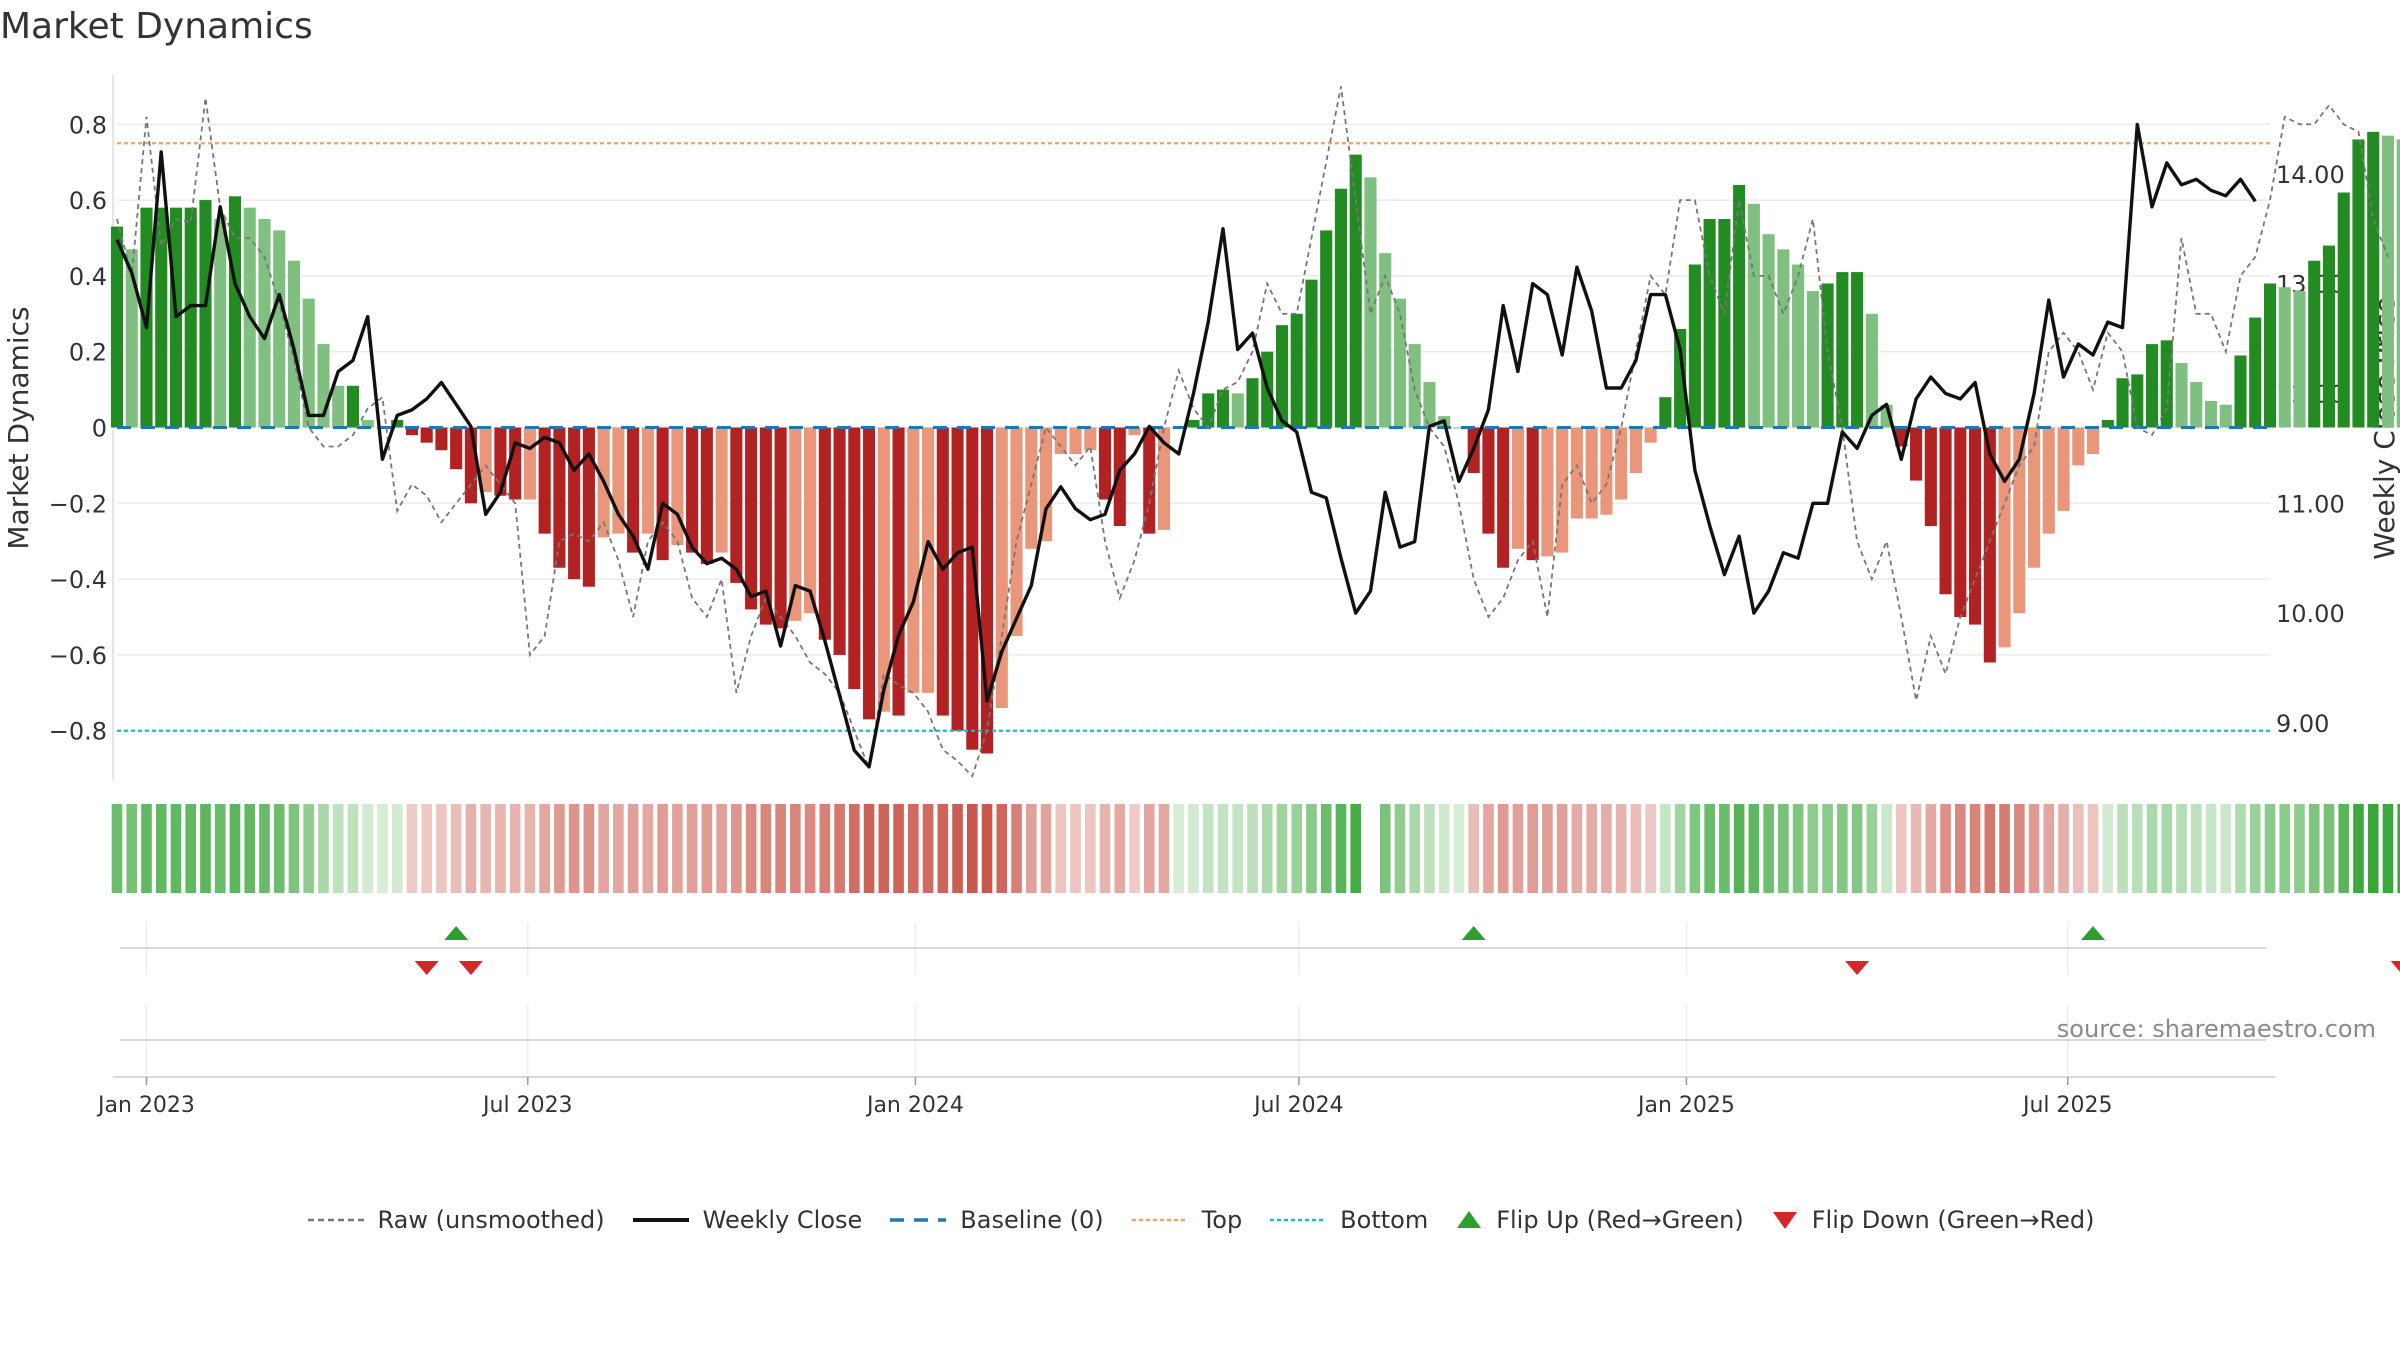 The width and height of the screenshot is (2400, 1350). I want to click on right-tick-label: 10.00, so click(2310, 614).